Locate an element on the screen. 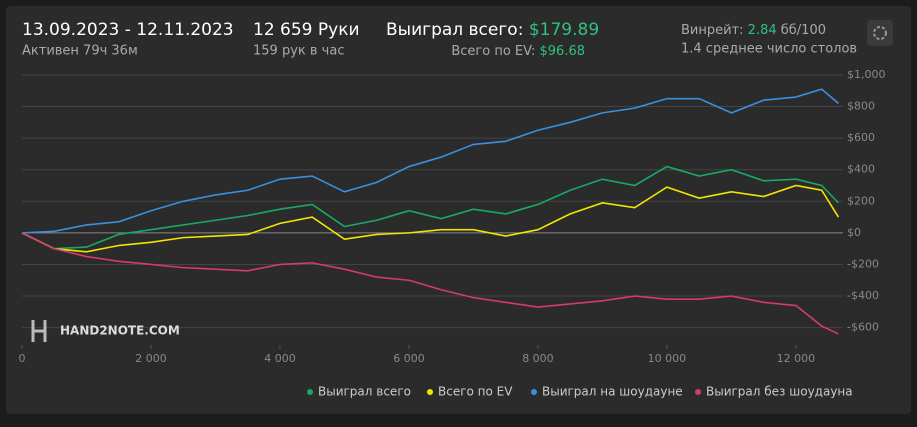  legend-label: Выиграл без шоудауна is located at coordinates (779, 392).